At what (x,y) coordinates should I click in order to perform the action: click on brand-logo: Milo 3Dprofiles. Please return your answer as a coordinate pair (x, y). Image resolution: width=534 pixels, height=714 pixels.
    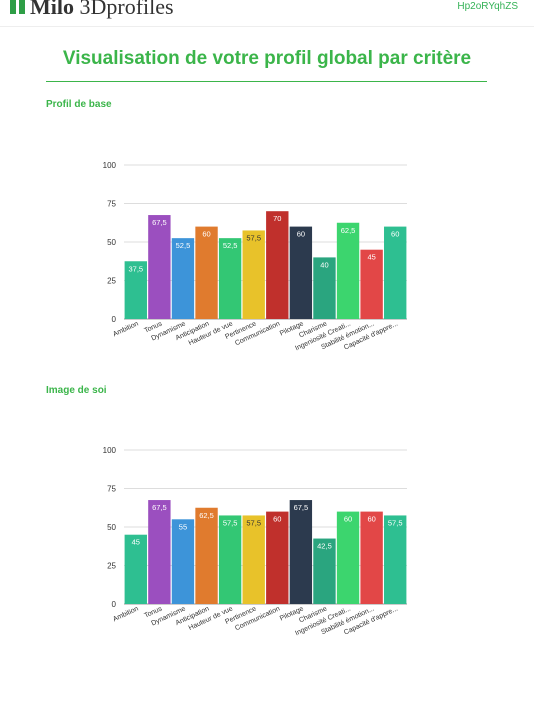
    Looking at the image, I should click on (102, 10).